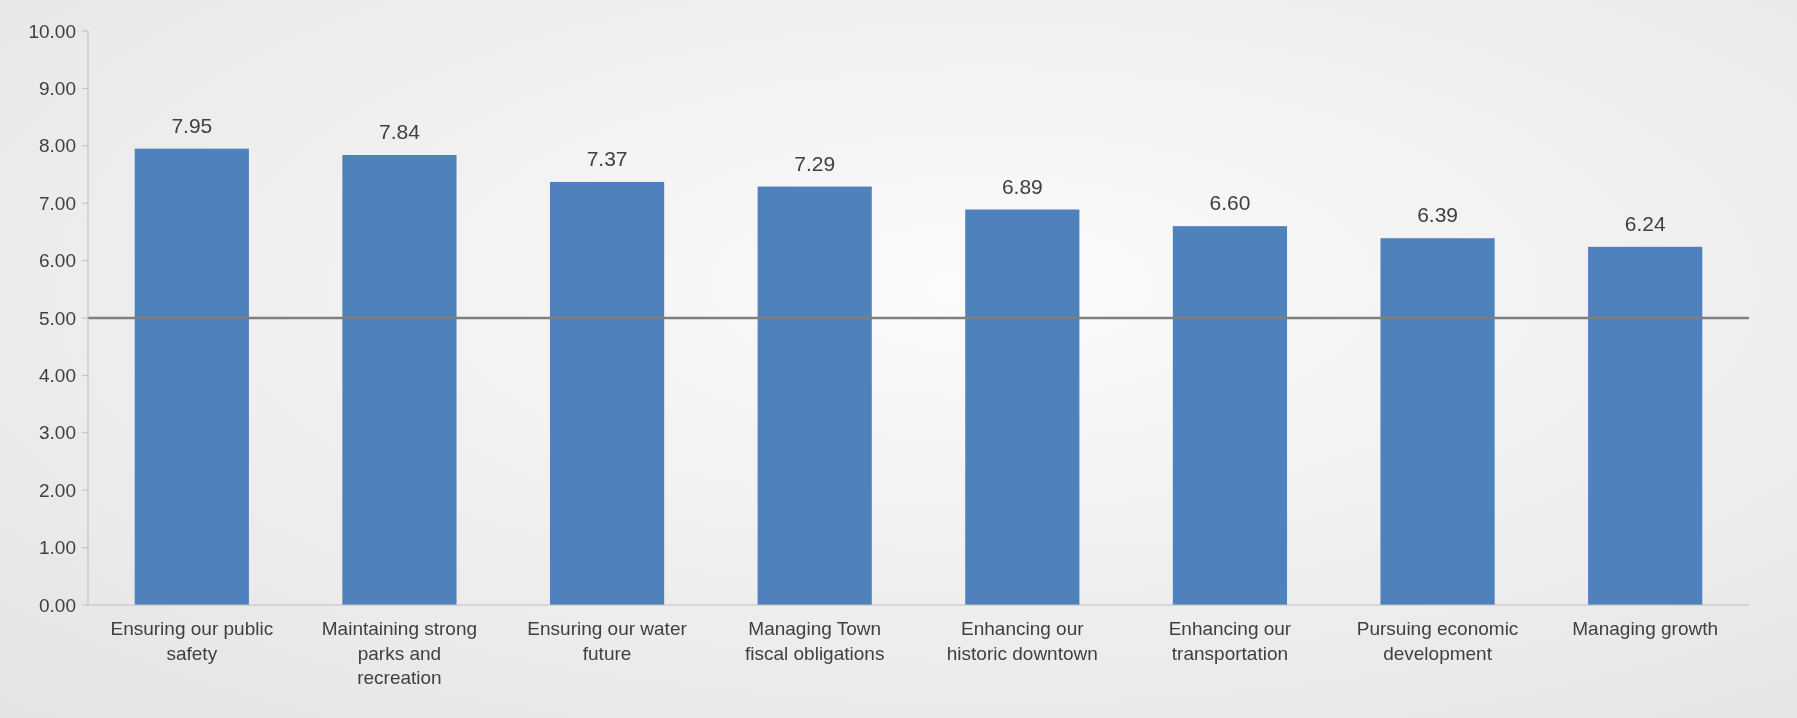  Describe the element at coordinates (400, 131) in the screenshot. I see `data-label: 7.84` at that location.